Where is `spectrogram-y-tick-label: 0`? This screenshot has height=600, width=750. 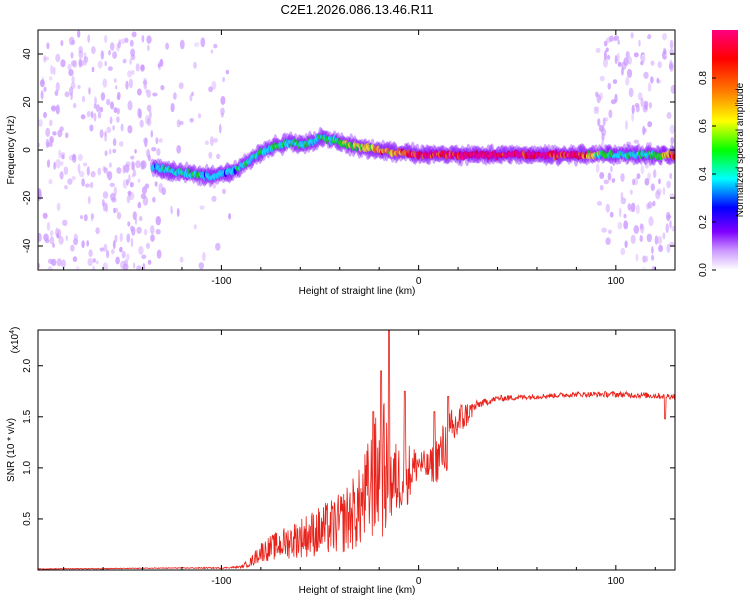 spectrogram-y-tick-label: 0 is located at coordinates (27, 150).